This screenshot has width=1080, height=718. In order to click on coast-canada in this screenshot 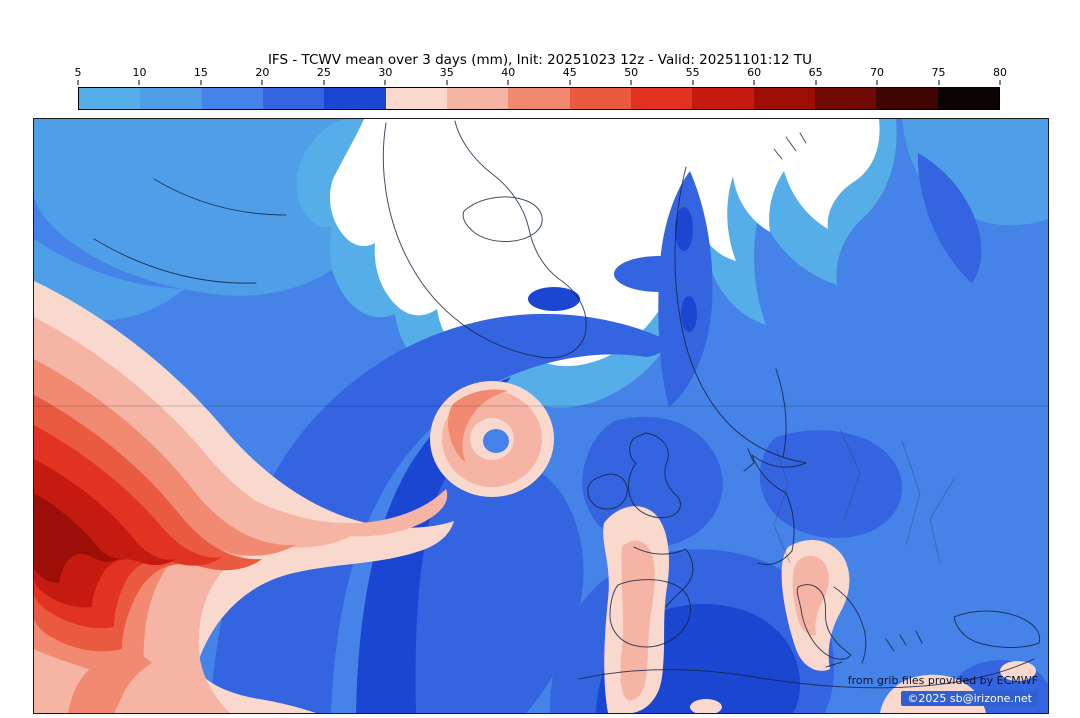, I will do `click(190, 231)`.